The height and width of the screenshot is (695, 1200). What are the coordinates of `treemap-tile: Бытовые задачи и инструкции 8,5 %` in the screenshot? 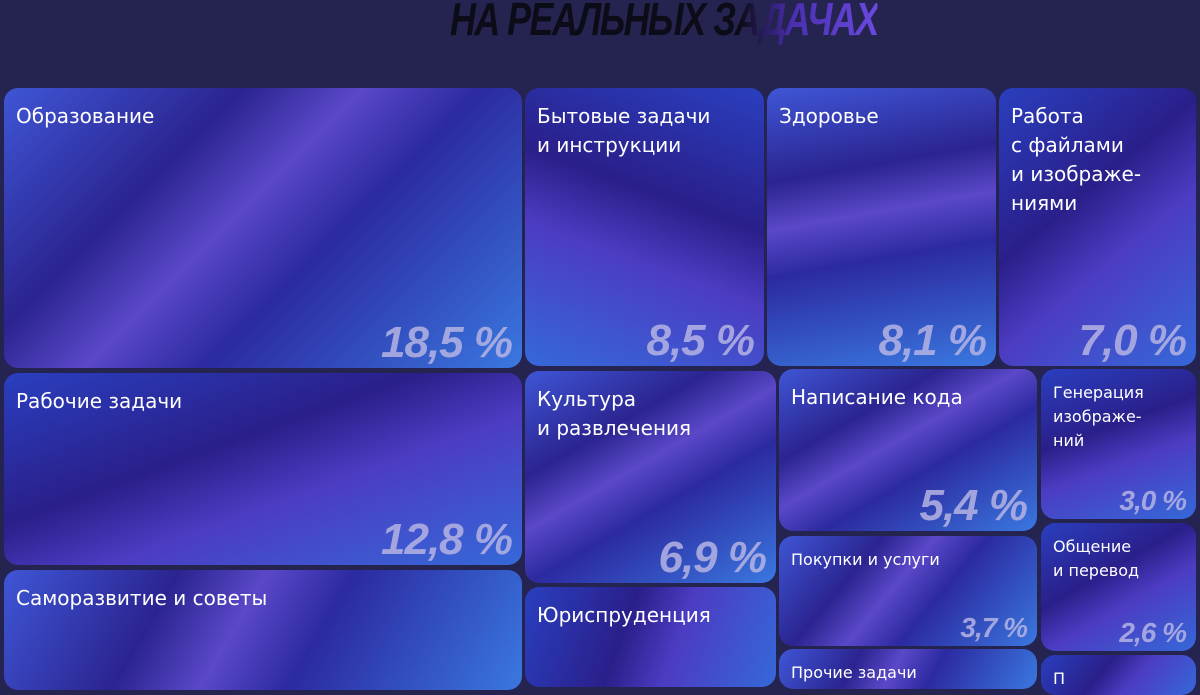 It's located at (644, 227).